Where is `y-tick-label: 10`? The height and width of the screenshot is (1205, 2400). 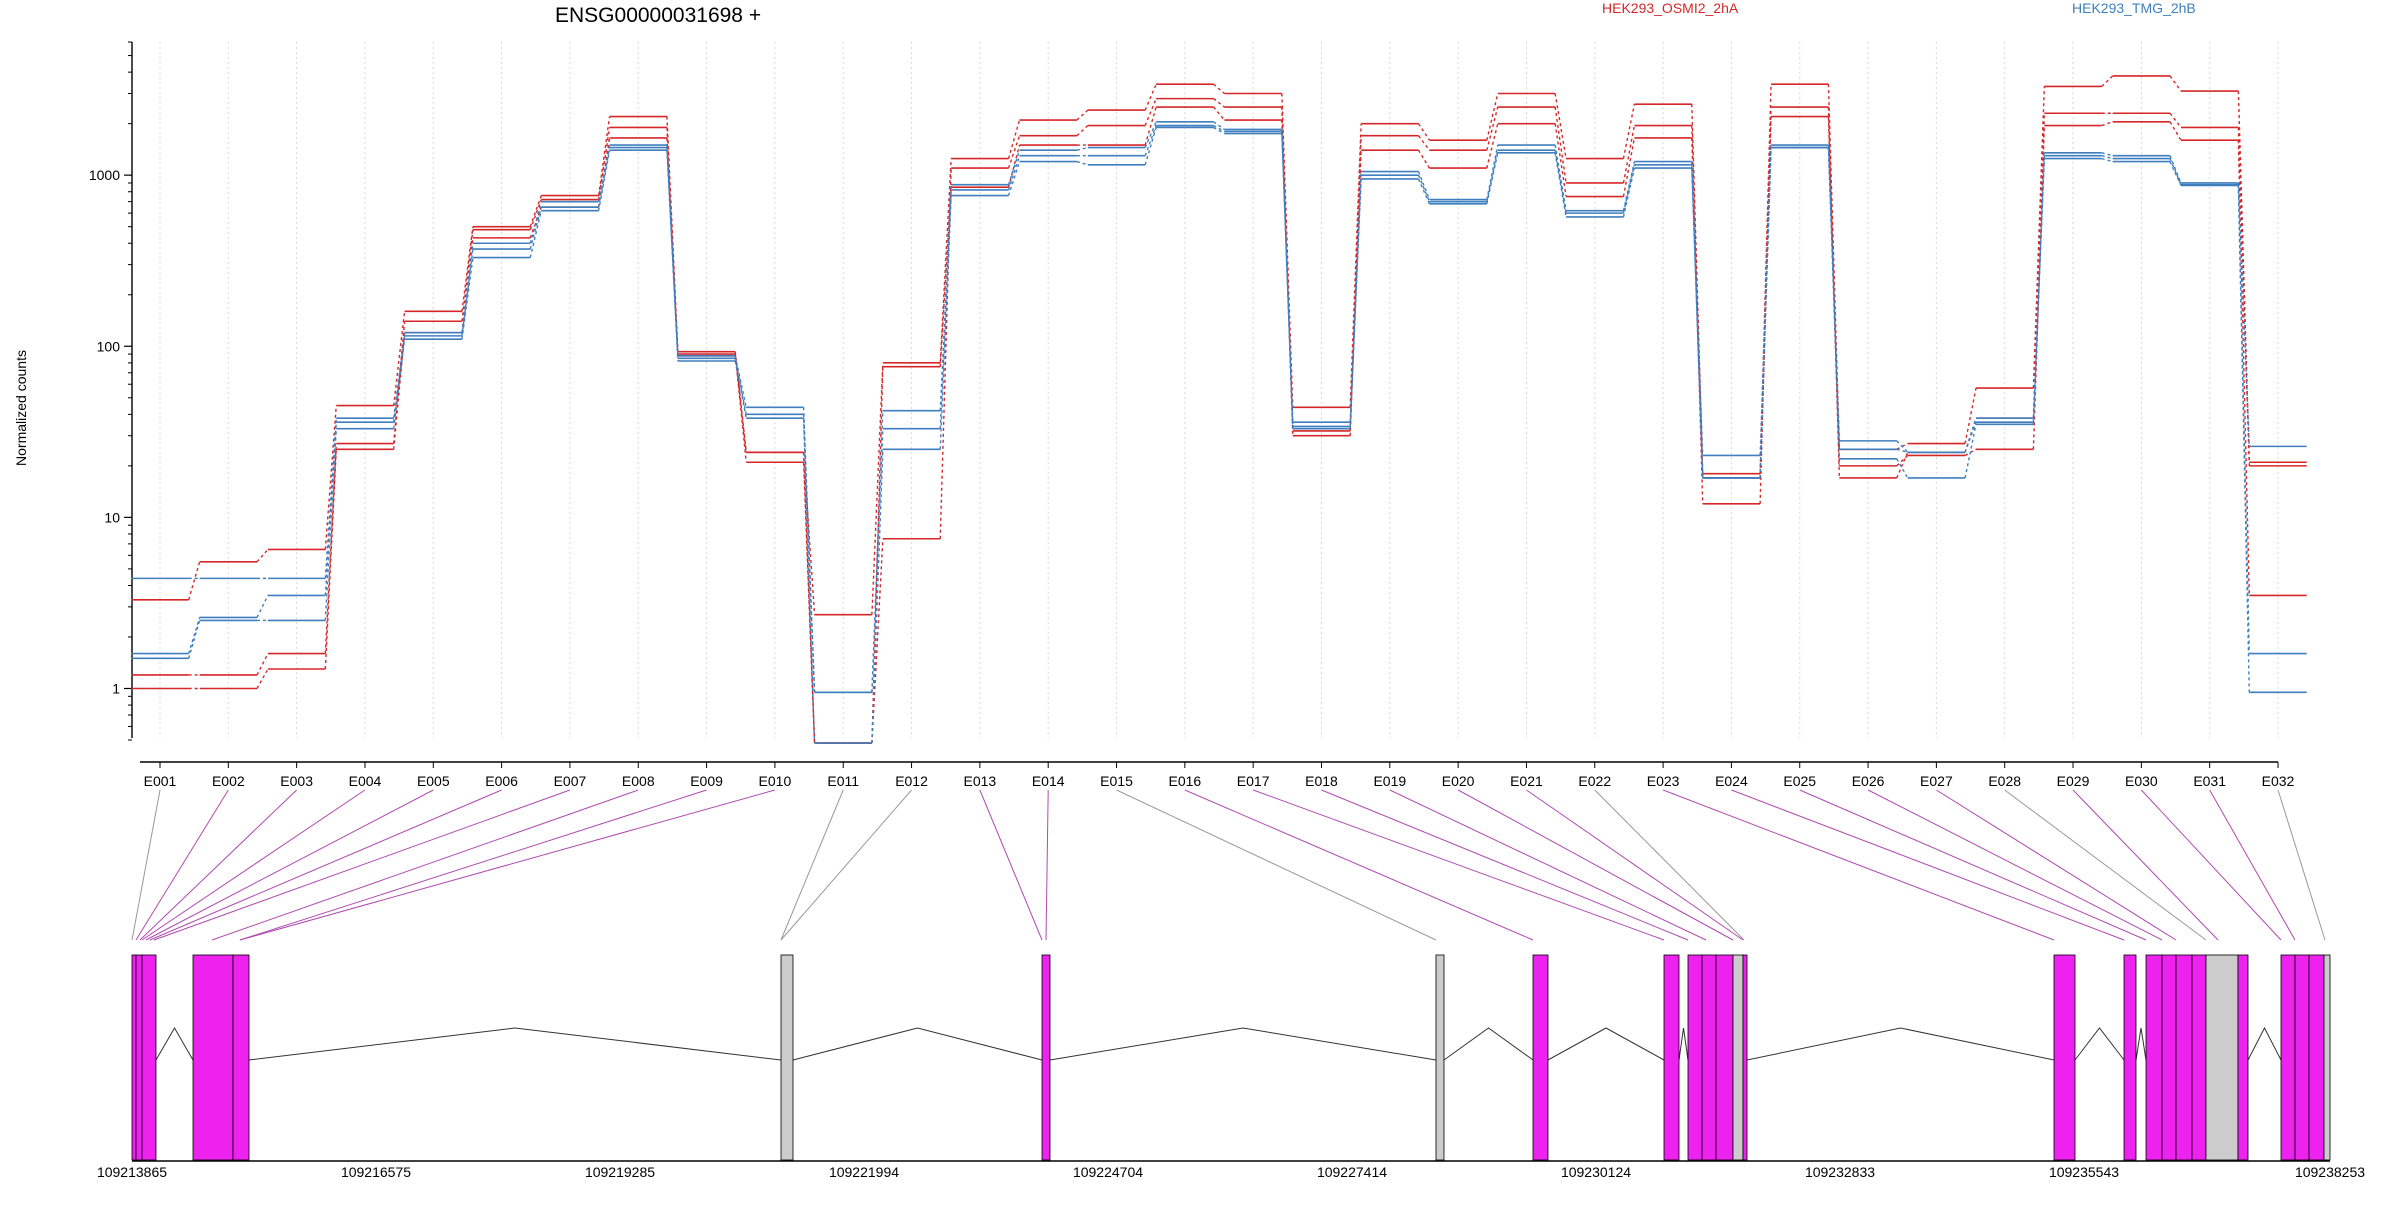 y-tick-label: 10 is located at coordinates (112, 517).